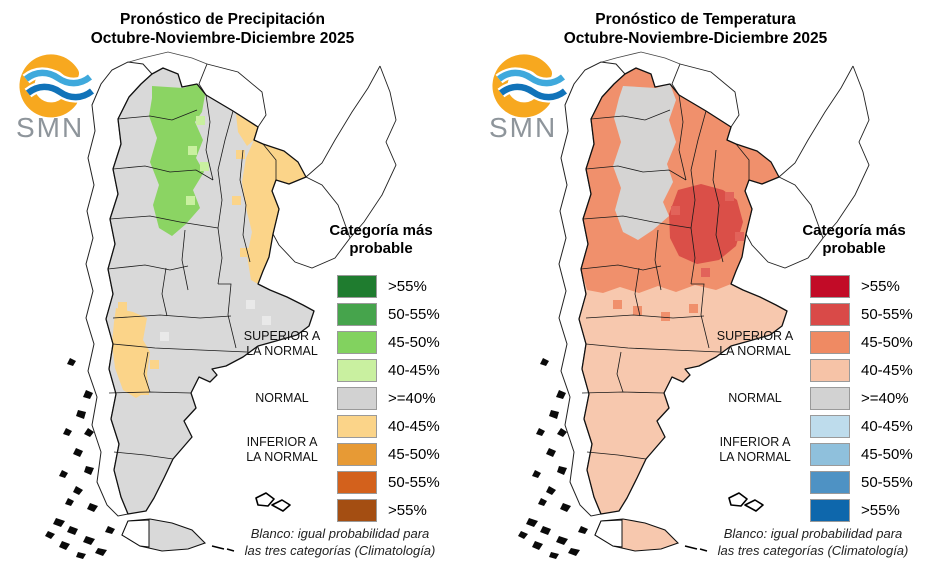 The width and height of the screenshot is (945, 566). What do you see at coordinates (695, 19) in the screenshot?
I see `title-line1: Pronóstico de Temperatura` at bounding box center [695, 19].